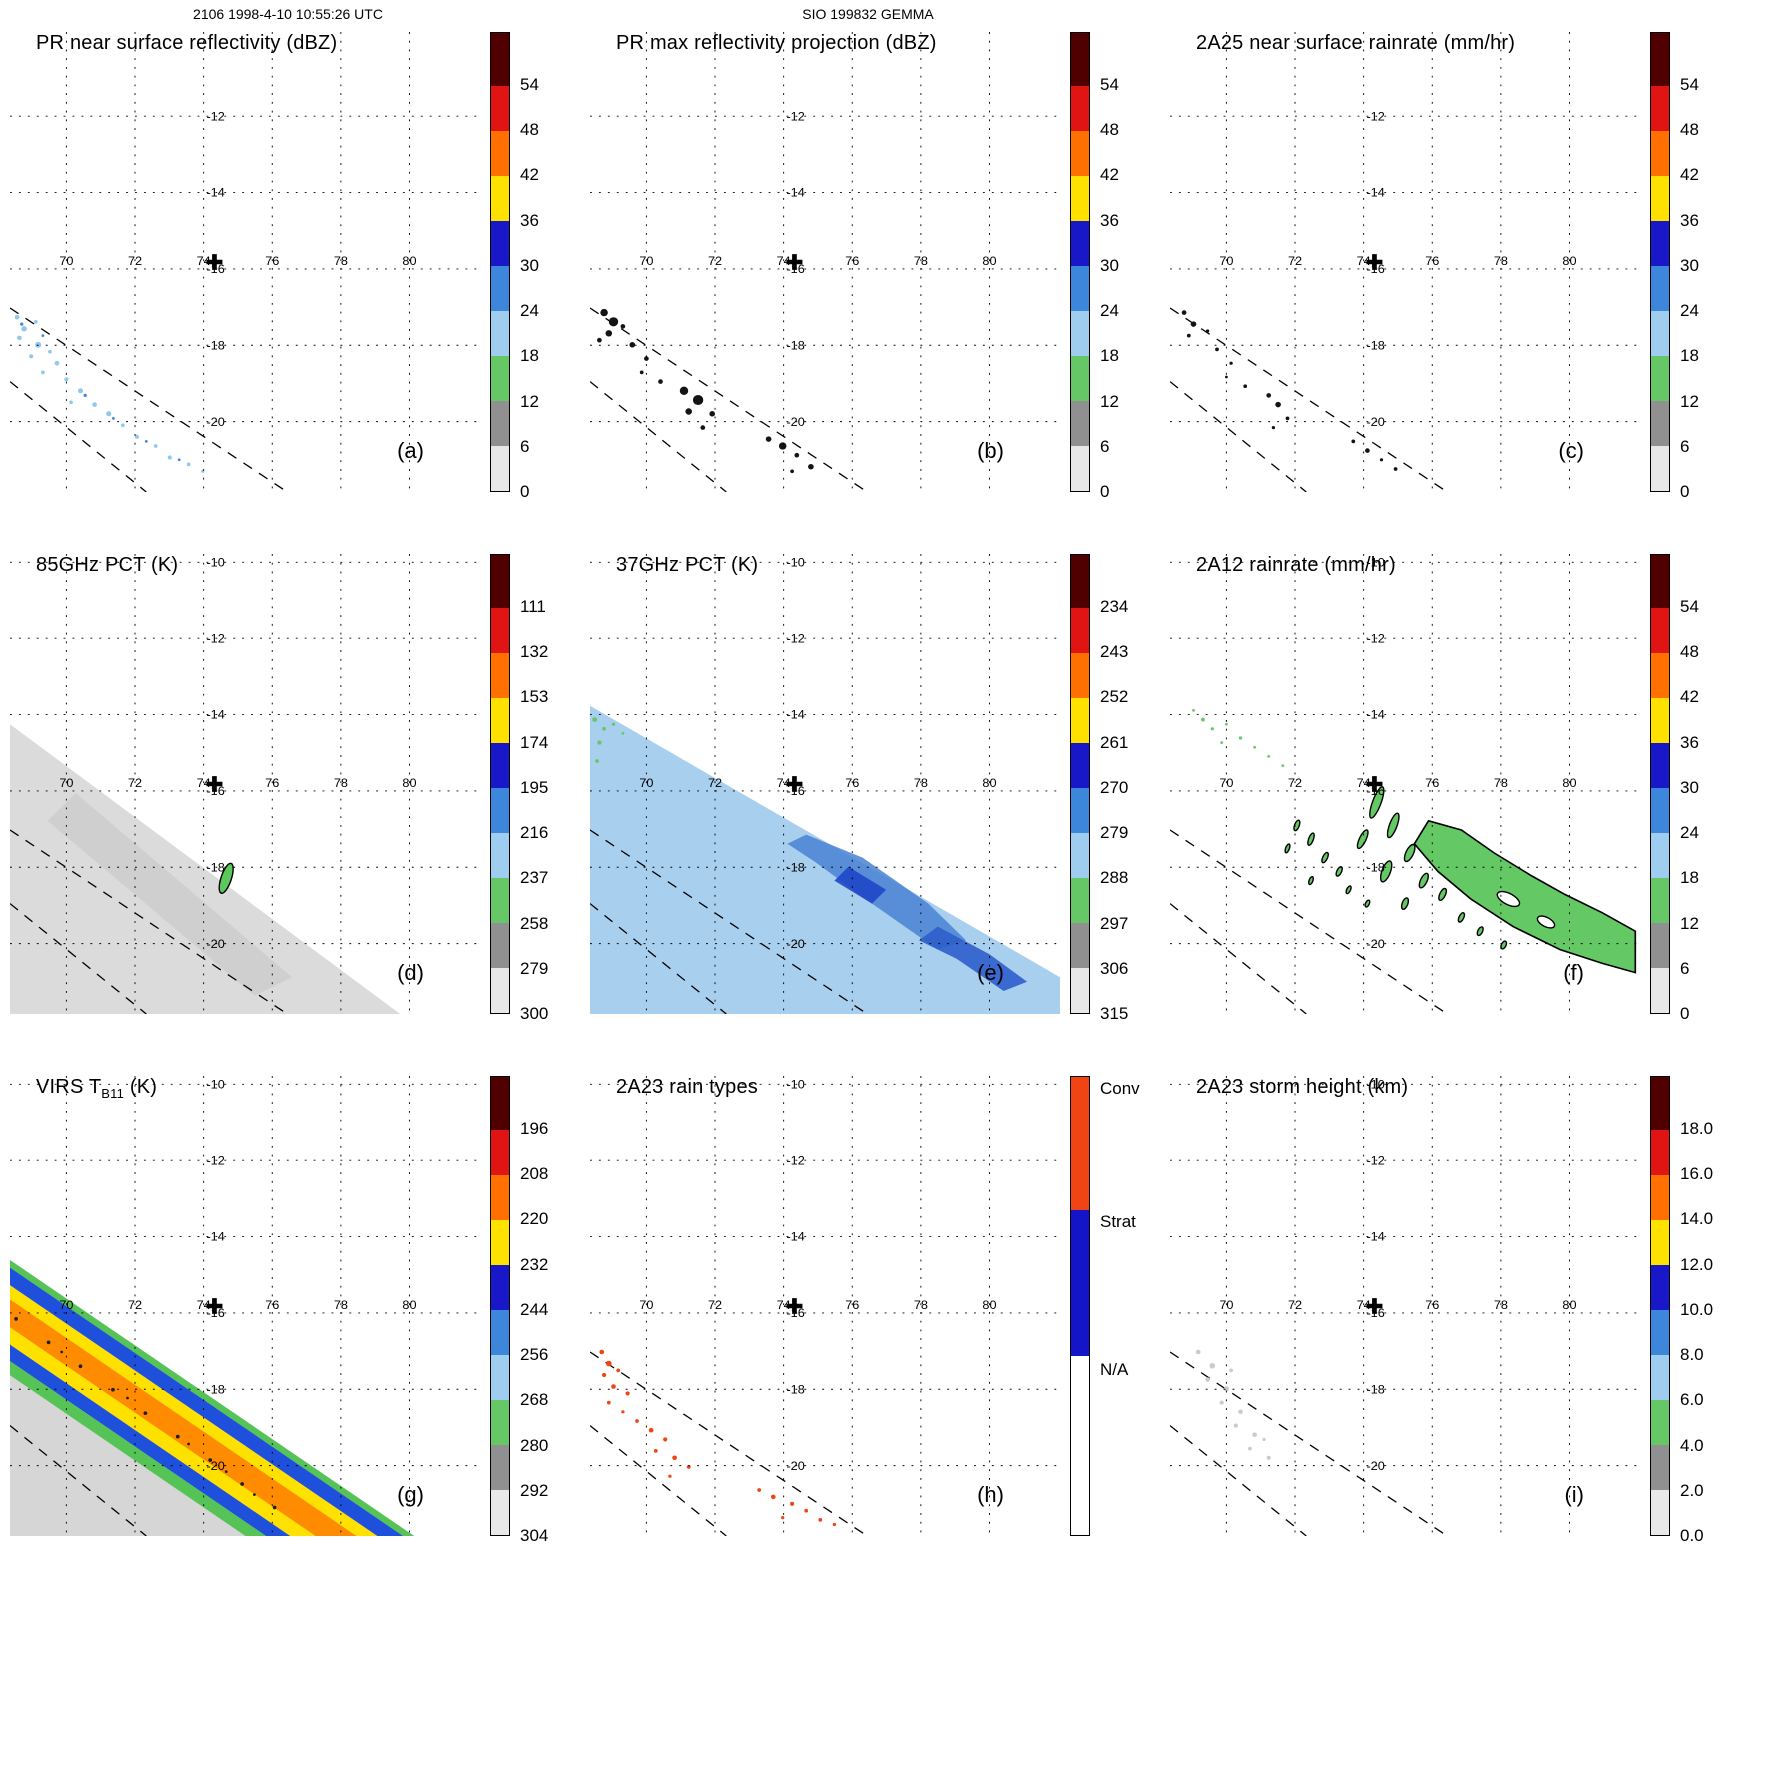  Describe the element at coordinates (868, 14) in the screenshot. I see `figure-title: SIO 199832 GEMMA` at that location.